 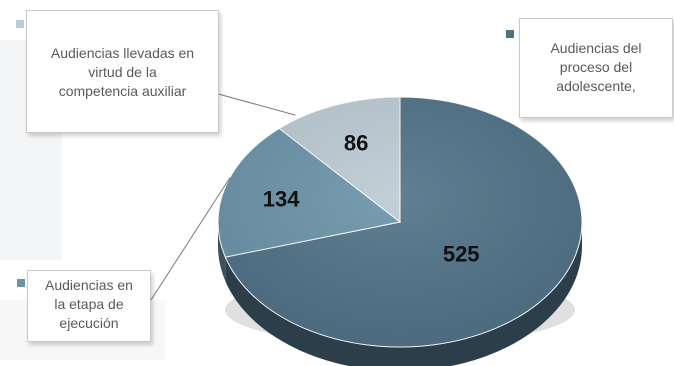 What do you see at coordinates (281, 199) in the screenshot?
I see `data-label-1: 134` at bounding box center [281, 199].